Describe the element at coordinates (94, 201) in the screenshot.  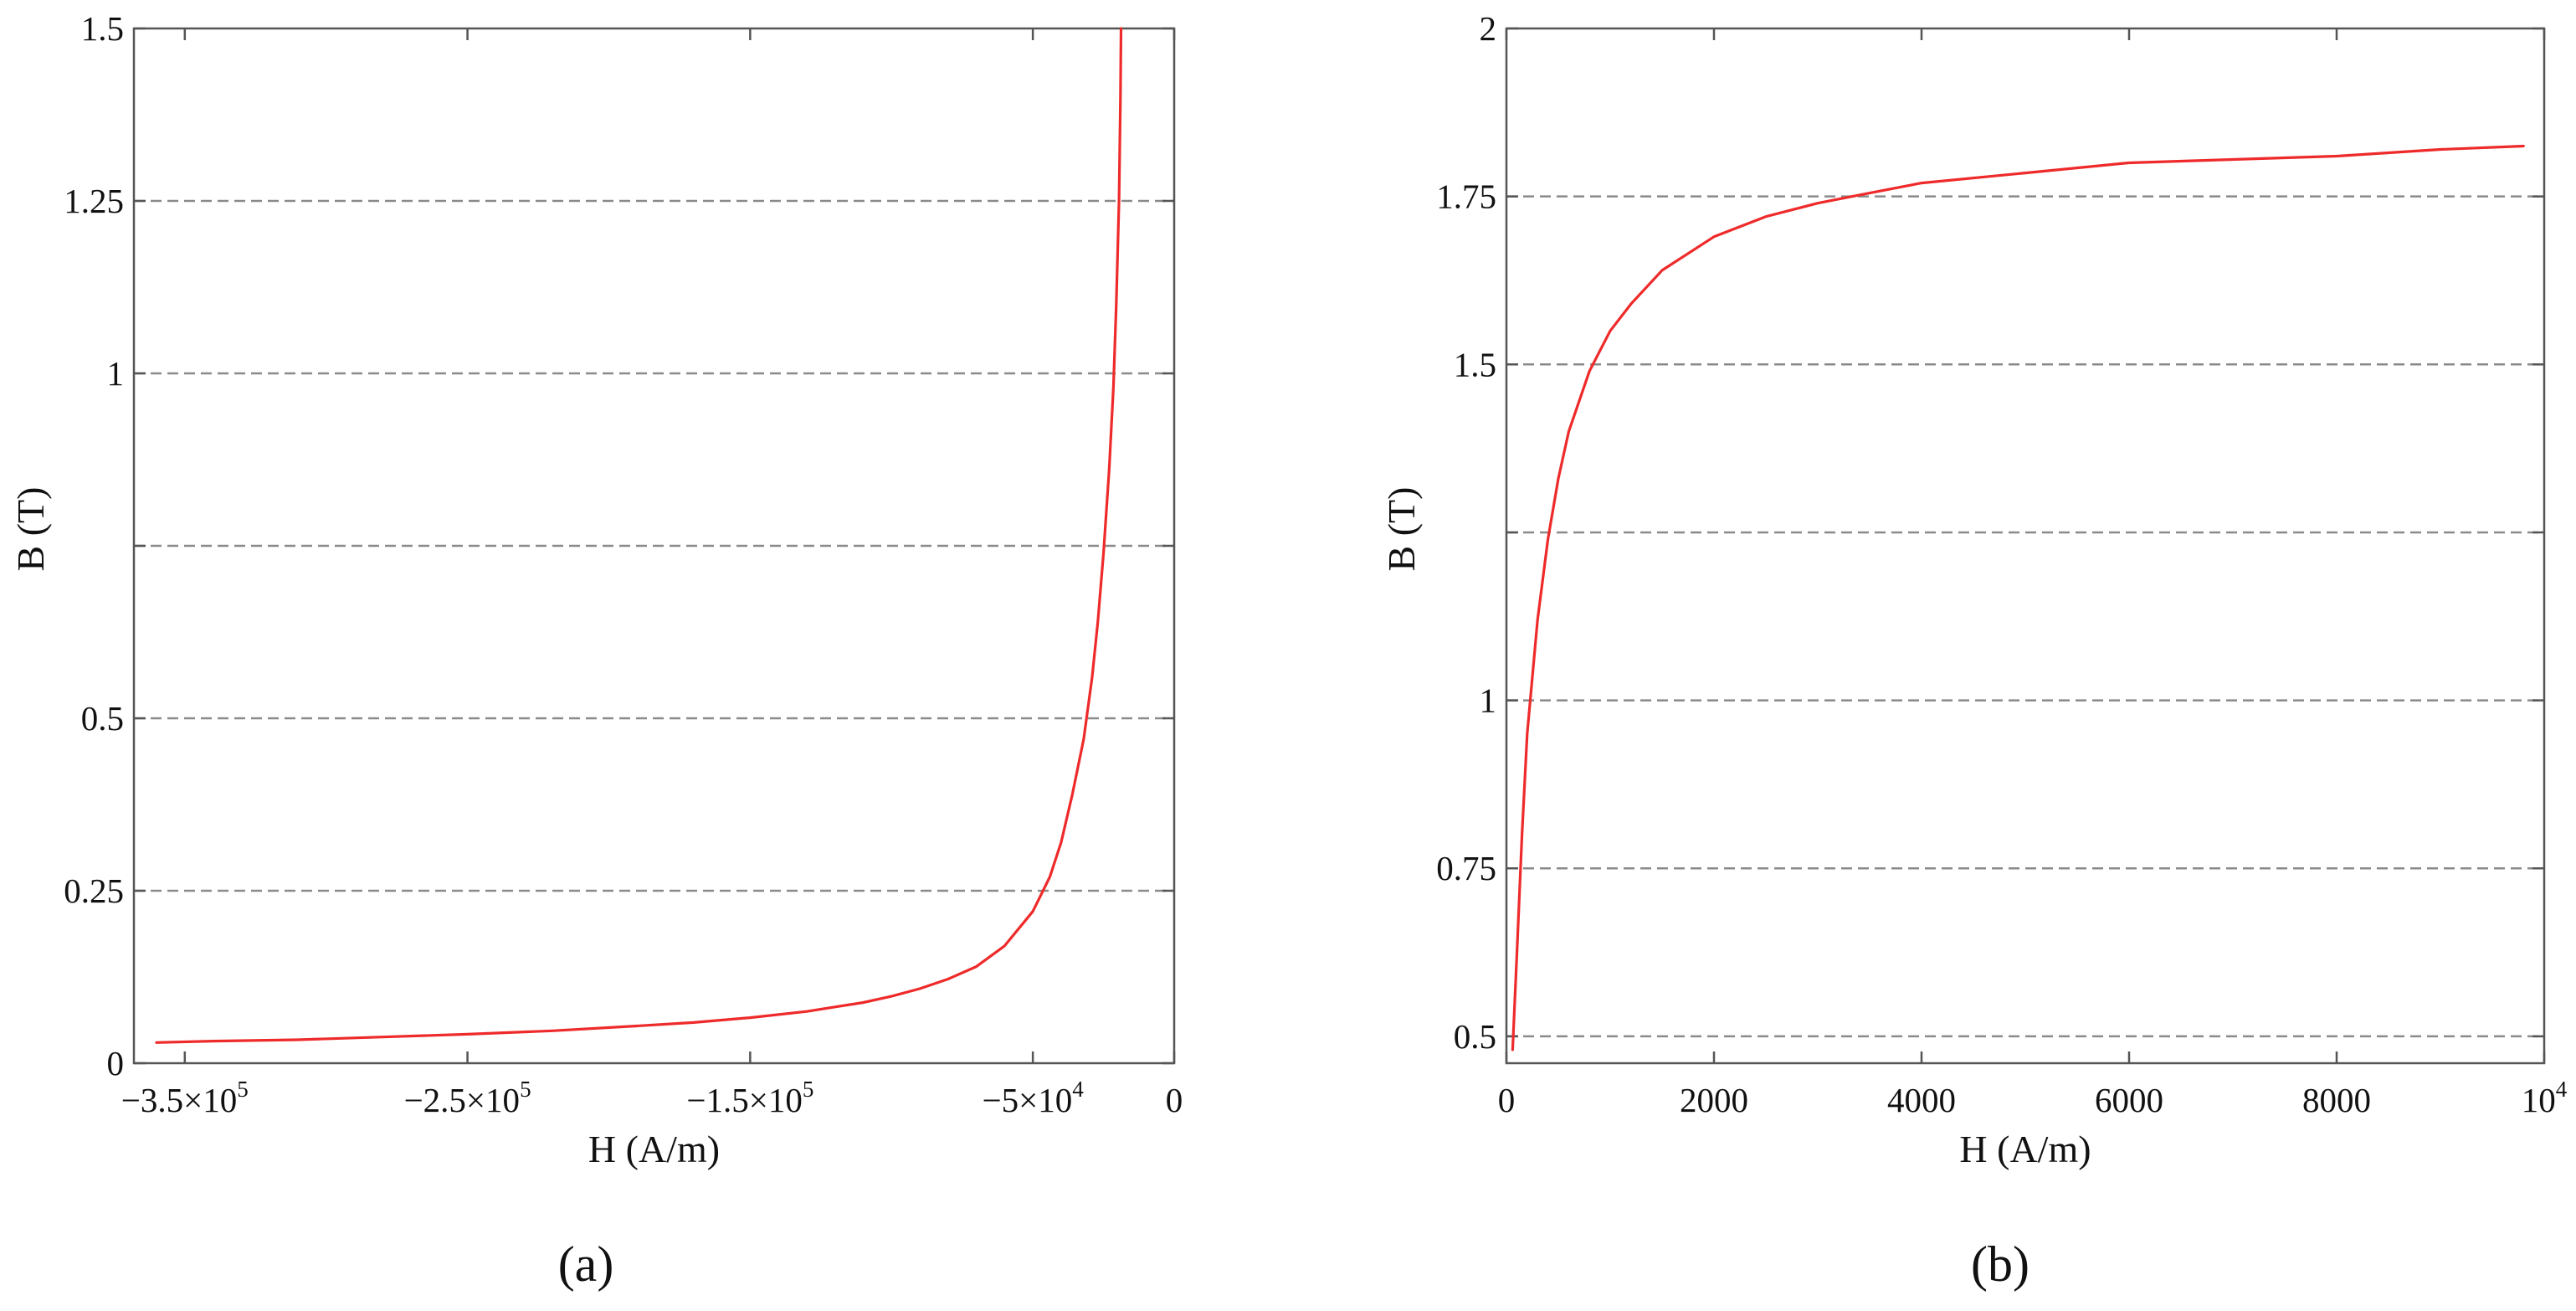
I see `y-tick-label: 1.25` at that location.